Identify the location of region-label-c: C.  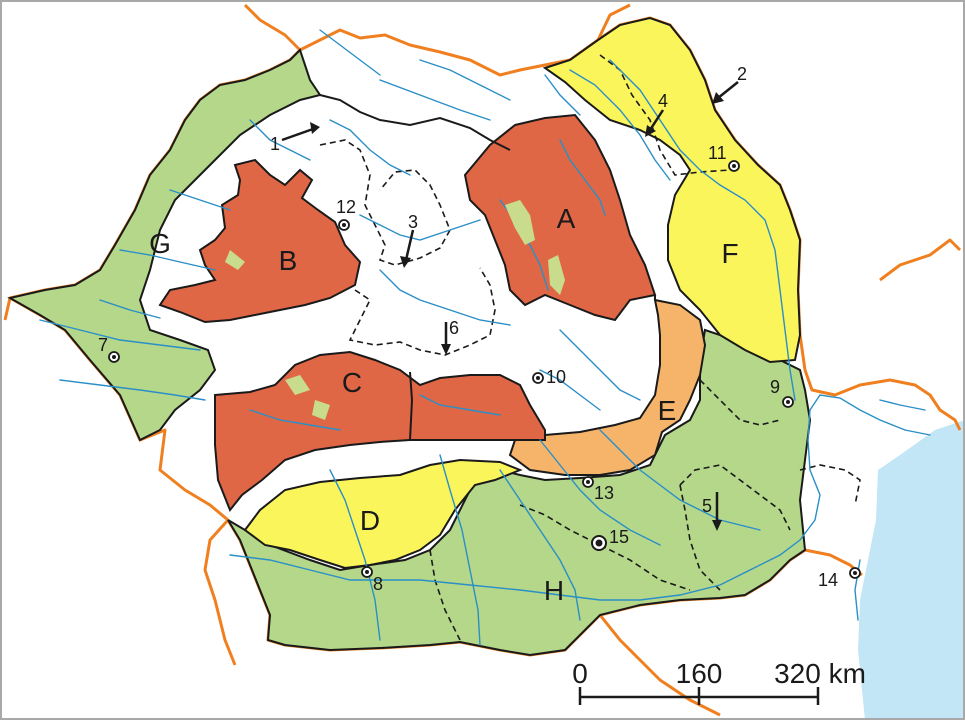
(352, 382).